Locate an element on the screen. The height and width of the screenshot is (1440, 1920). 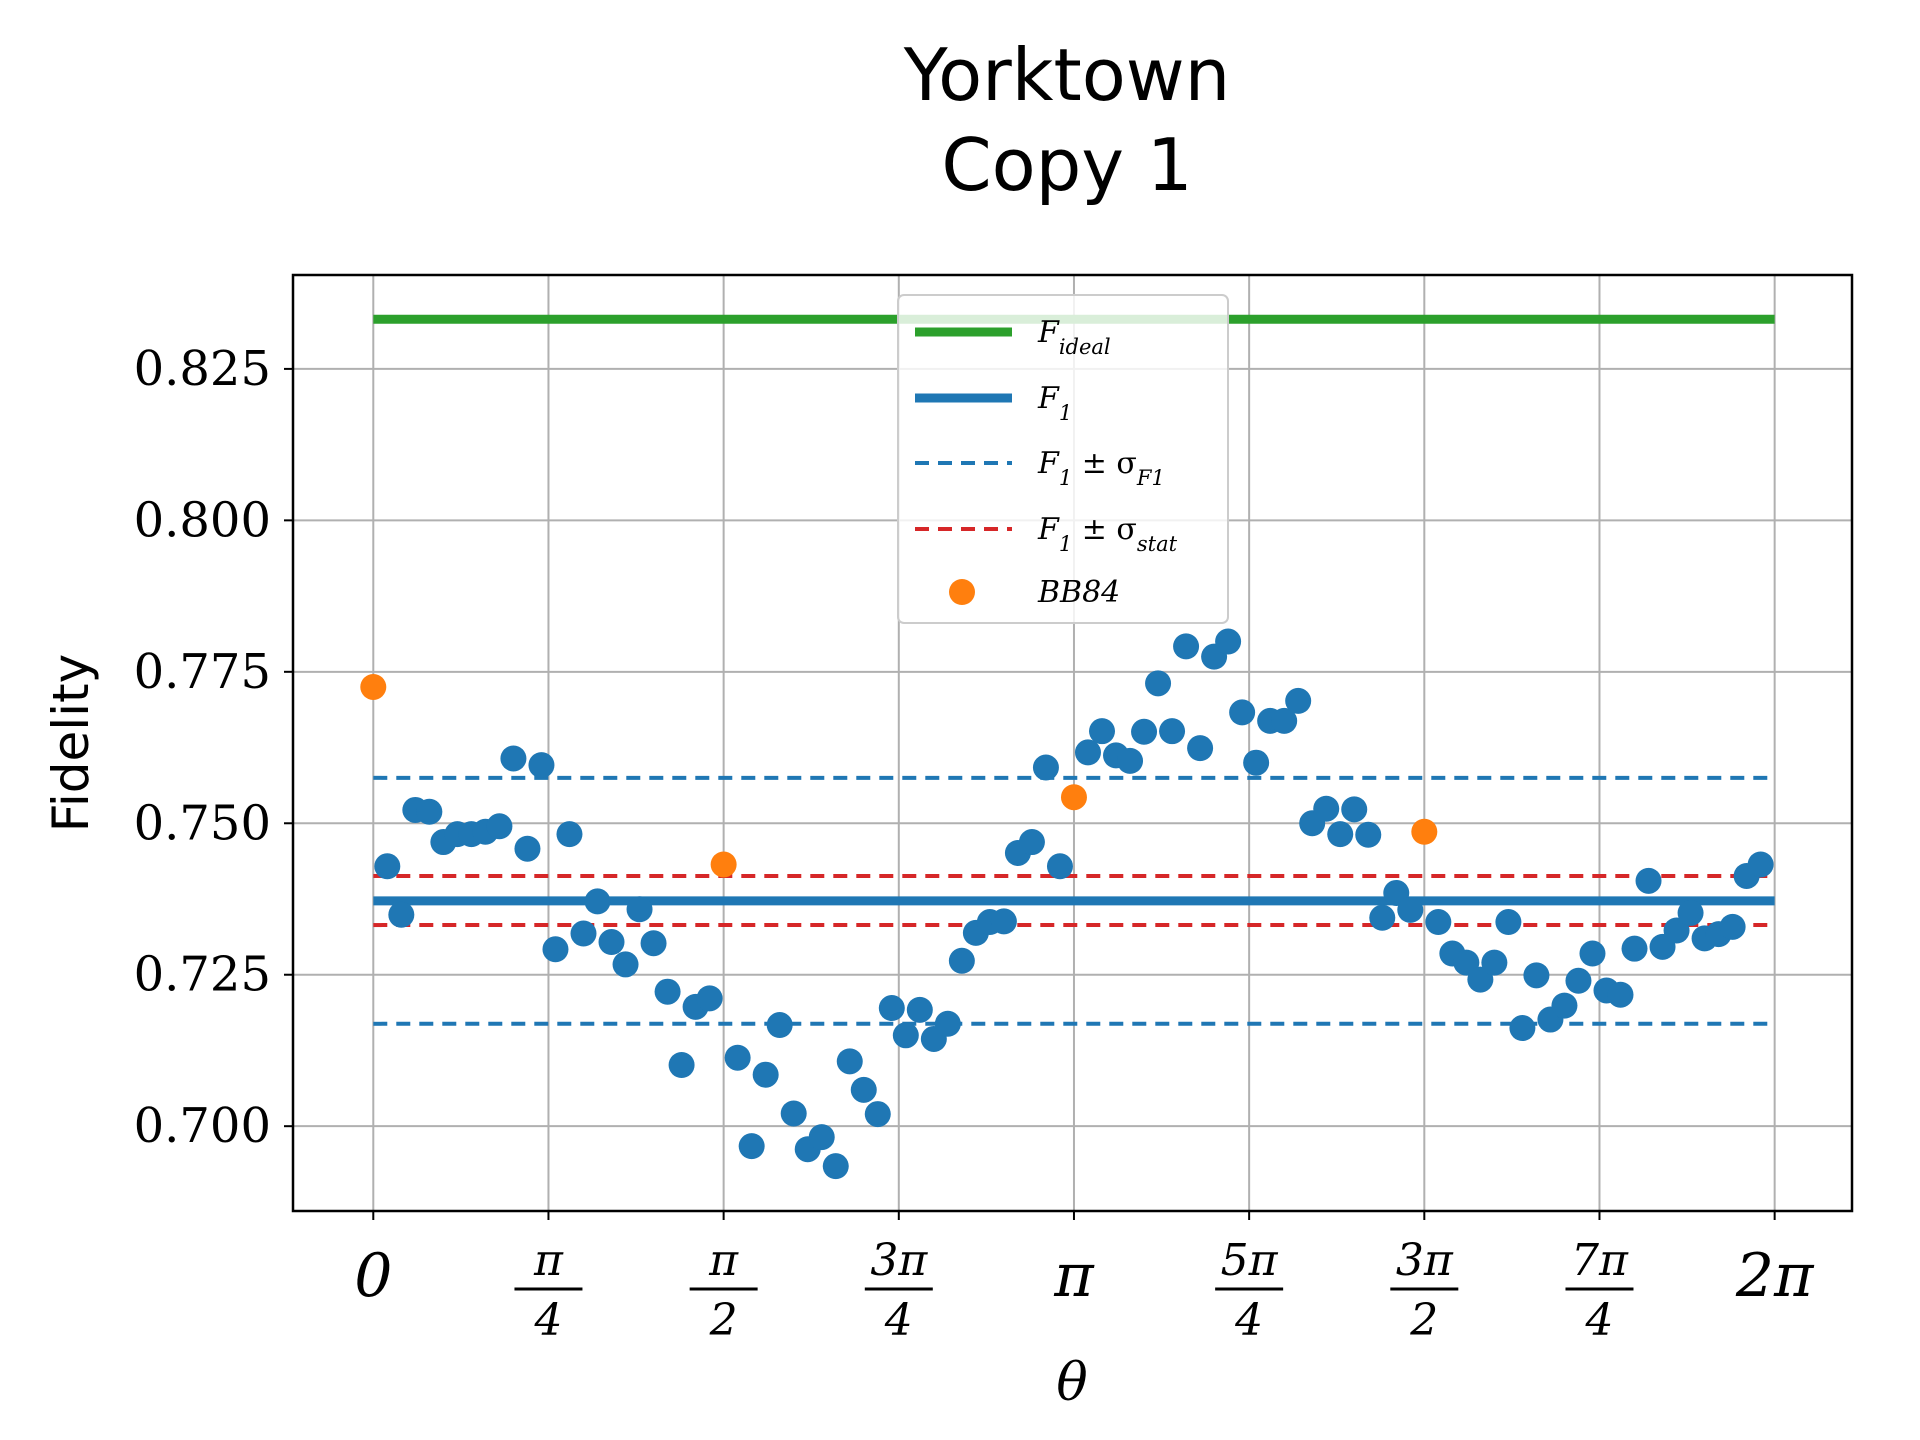
x-tick-fraction: 3π2 is located at coordinates (1424, 1290).